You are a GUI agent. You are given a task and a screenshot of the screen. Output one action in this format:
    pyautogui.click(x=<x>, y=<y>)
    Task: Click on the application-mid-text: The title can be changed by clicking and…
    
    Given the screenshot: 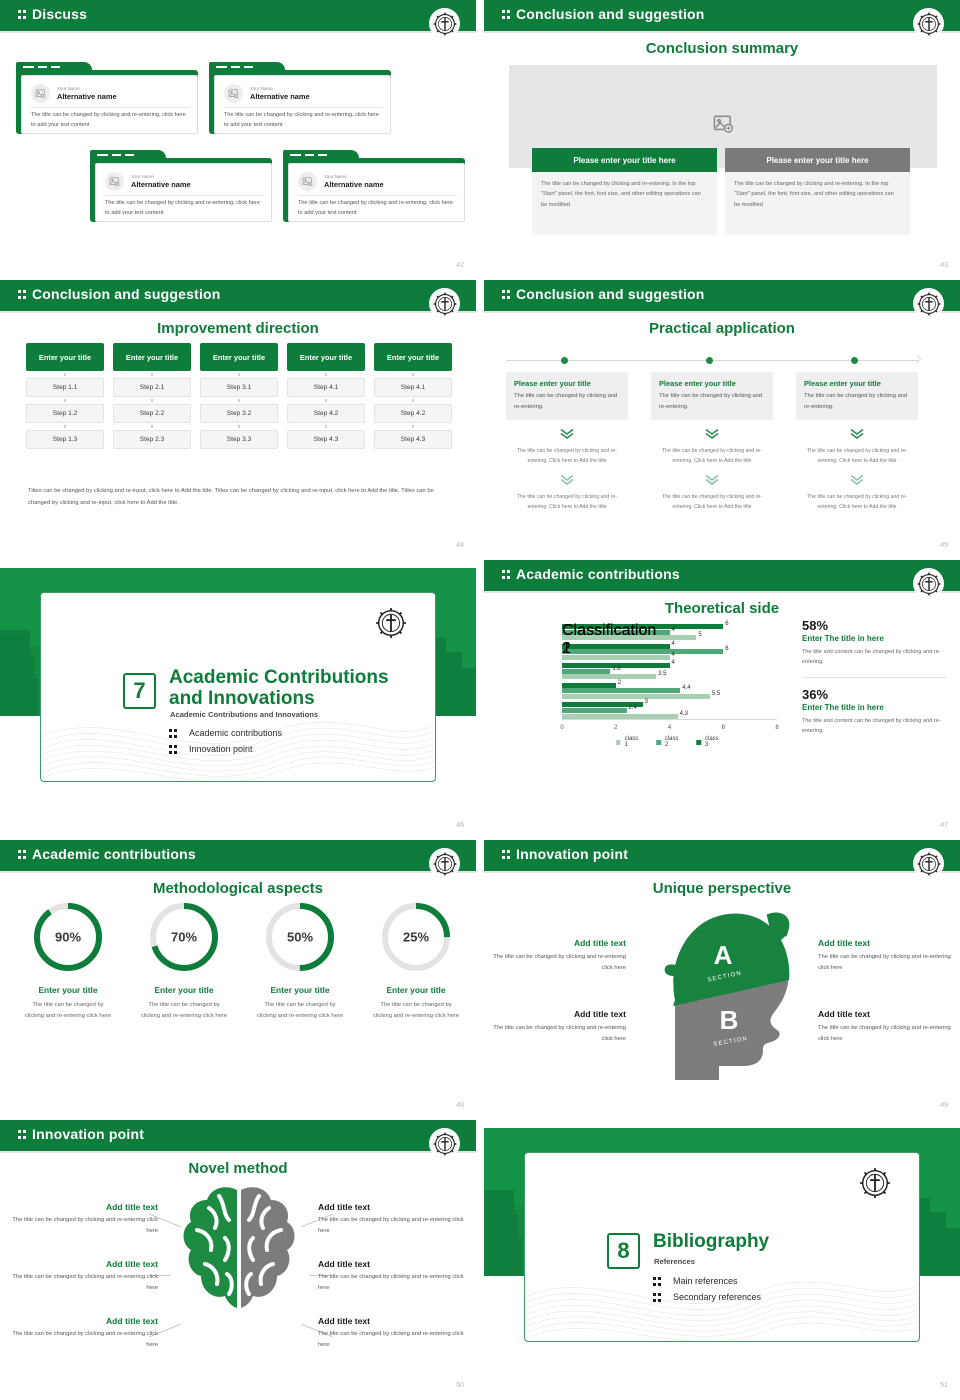 What is the action you would take?
    pyautogui.click(x=857, y=456)
    